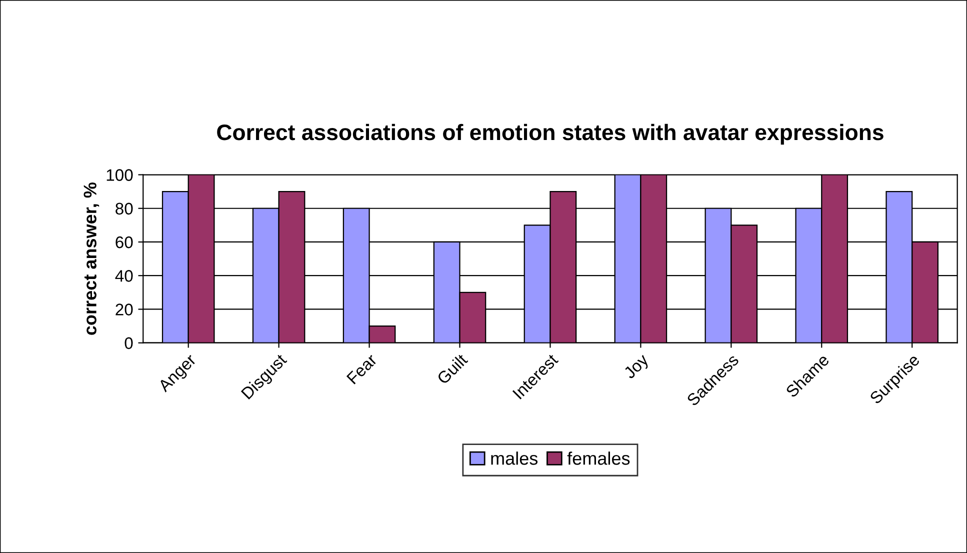 Image resolution: width=967 pixels, height=553 pixels. Describe the element at coordinates (598, 458) in the screenshot. I see `legend-label: females` at that location.